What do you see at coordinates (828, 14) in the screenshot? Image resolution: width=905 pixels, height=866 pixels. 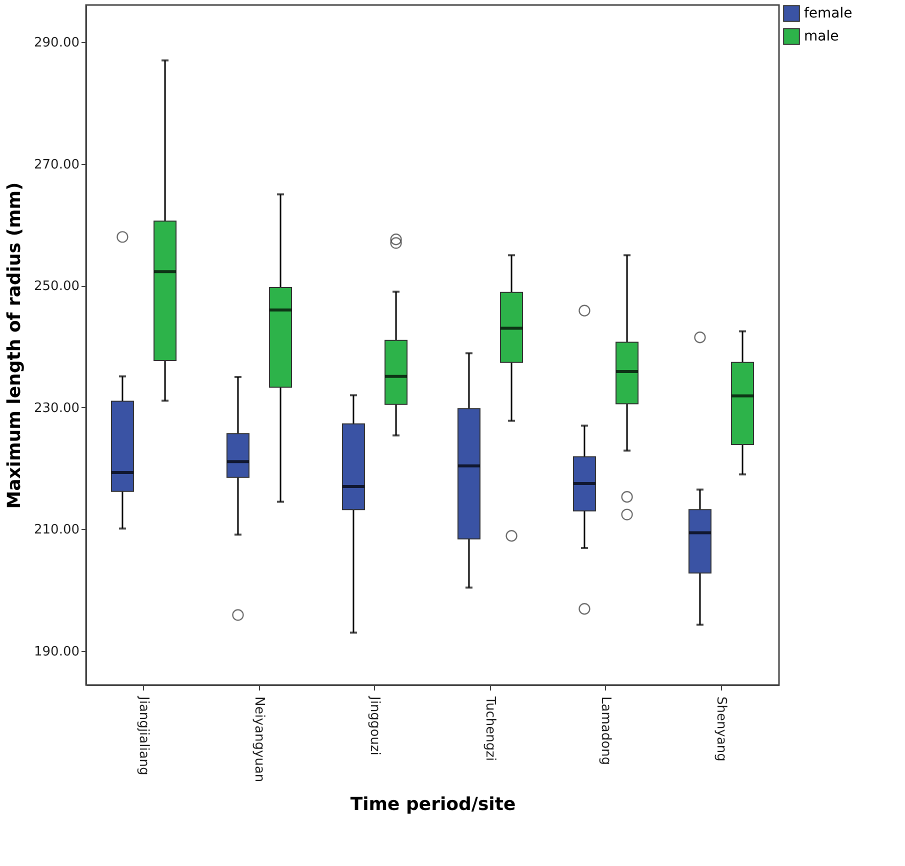 I see `legend-label: female` at bounding box center [828, 14].